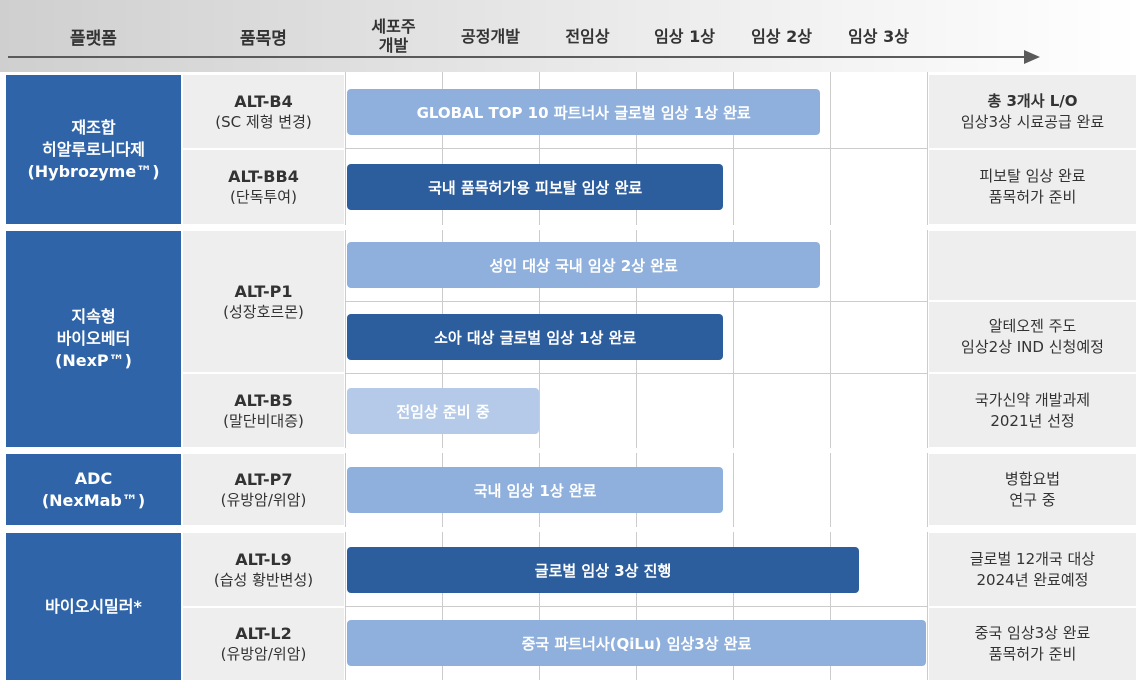 The image size is (1141, 688). Describe the element at coordinates (263, 101) in the screenshot. I see `product-code: ALT-B4` at that location.